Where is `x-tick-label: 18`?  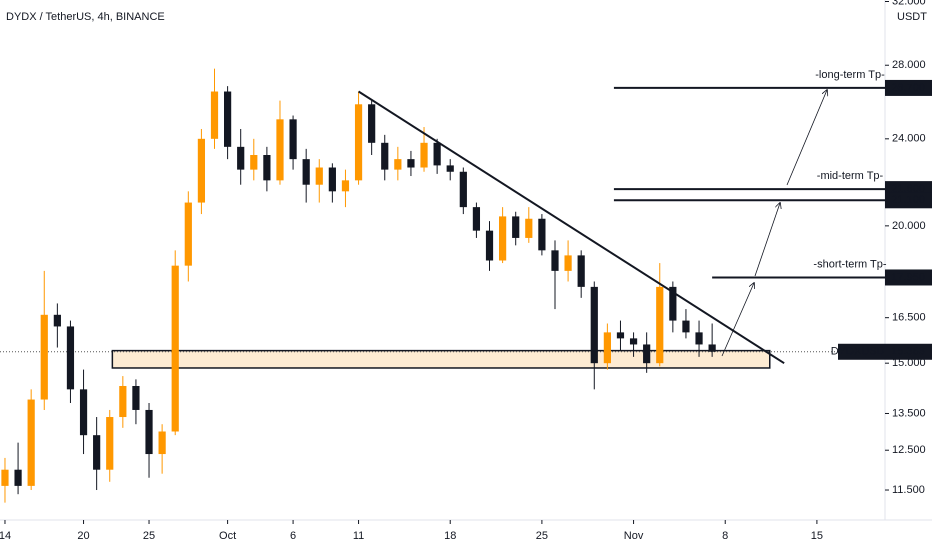
x-tick-label: 18 is located at coordinates (450, 536).